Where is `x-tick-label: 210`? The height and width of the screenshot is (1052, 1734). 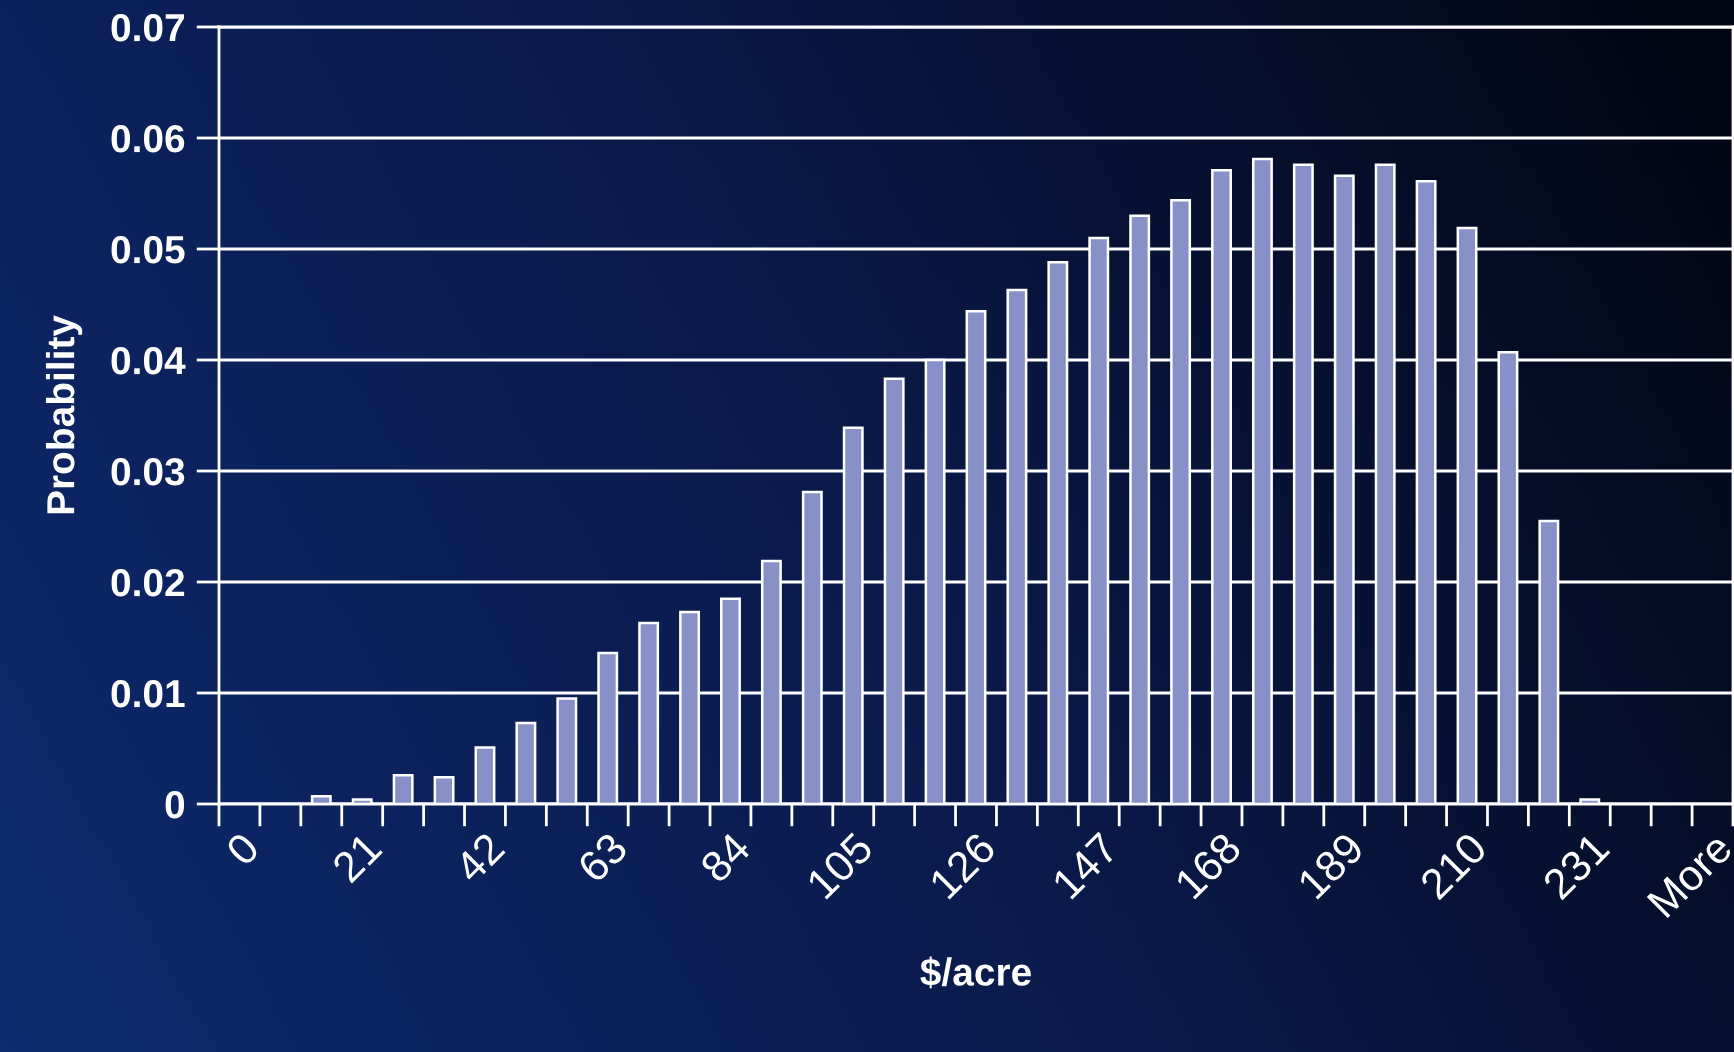
x-tick-label: 210 is located at coordinates (1453, 865).